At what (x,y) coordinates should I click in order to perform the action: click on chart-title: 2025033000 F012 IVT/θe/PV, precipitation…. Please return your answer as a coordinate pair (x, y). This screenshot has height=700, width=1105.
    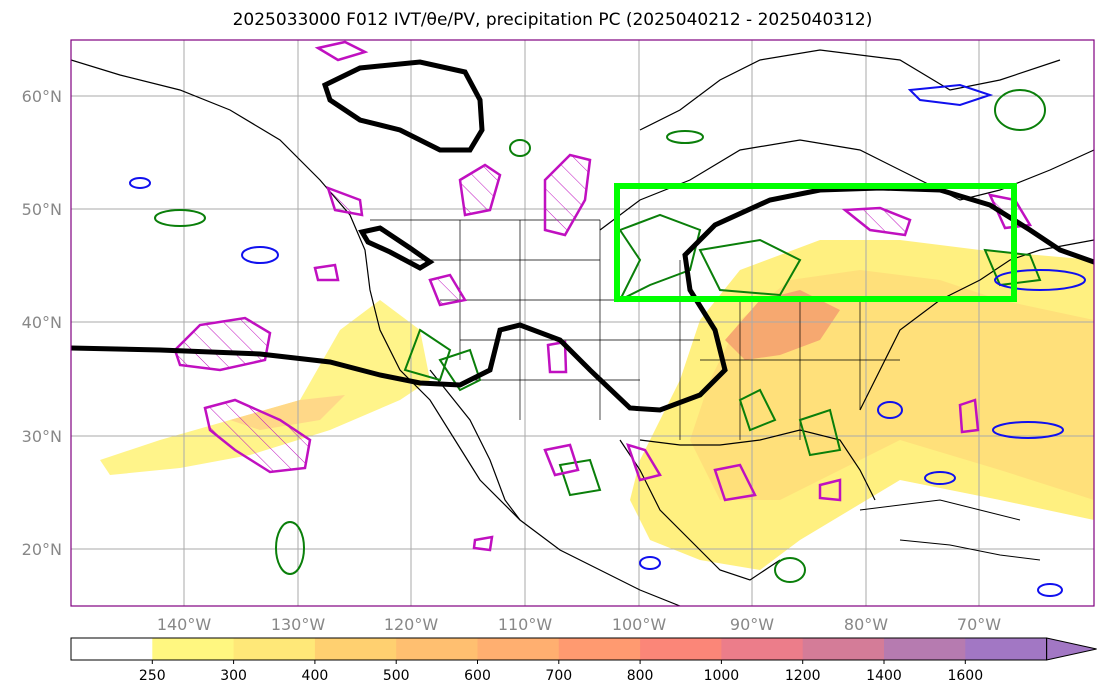
    Looking at the image, I should click on (552, 20).